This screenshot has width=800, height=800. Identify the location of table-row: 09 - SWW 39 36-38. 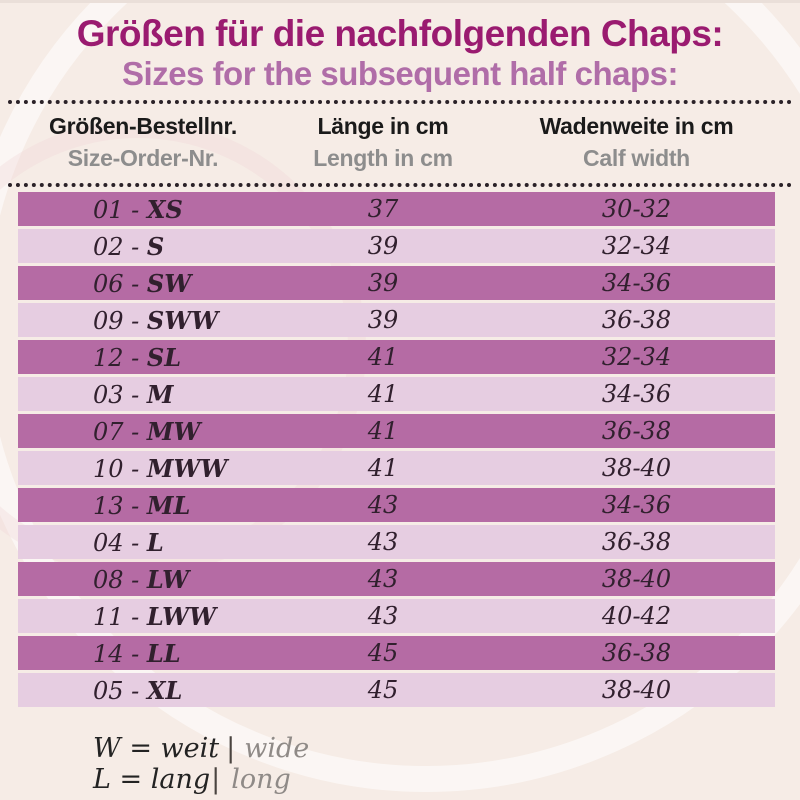
(396, 320).